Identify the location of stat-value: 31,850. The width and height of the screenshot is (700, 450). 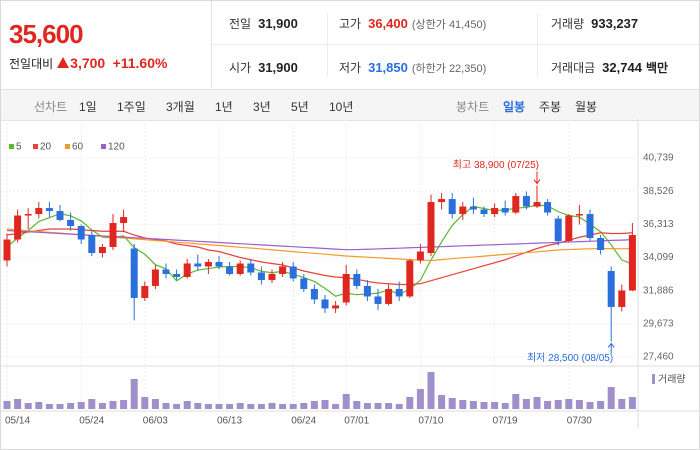
(388, 67).